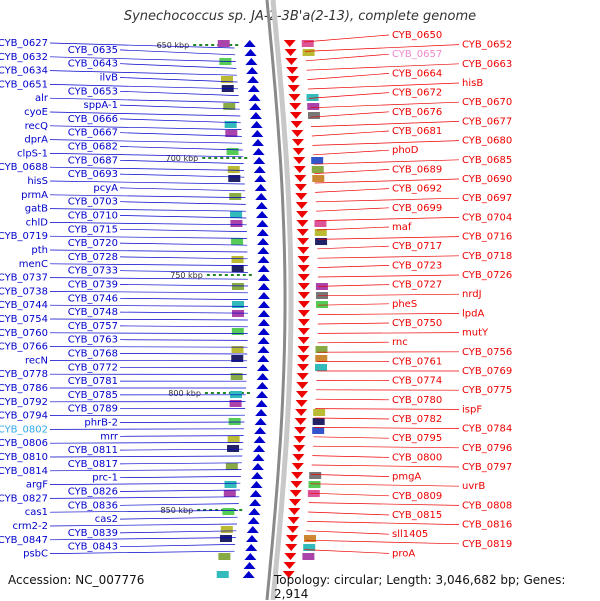  I want to click on left-gene-label: CYB_0839, so click(93, 533).